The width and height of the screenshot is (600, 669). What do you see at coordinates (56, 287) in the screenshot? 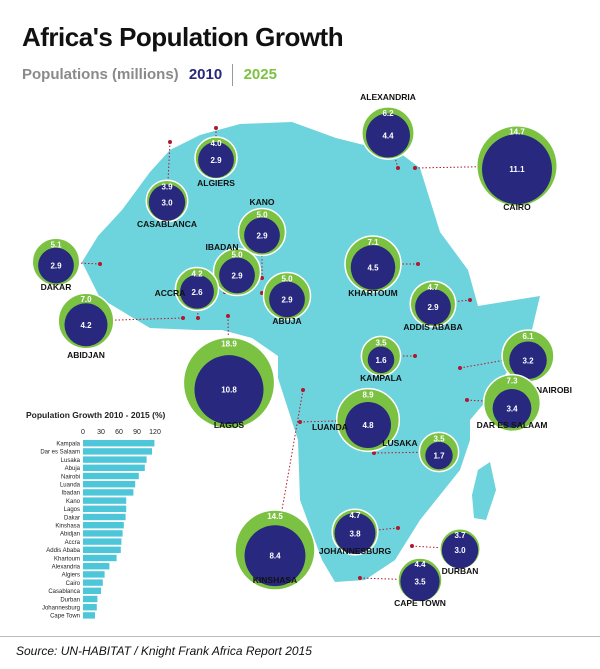
I see `city-label-dakar: DAKAR` at bounding box center [56, 287].